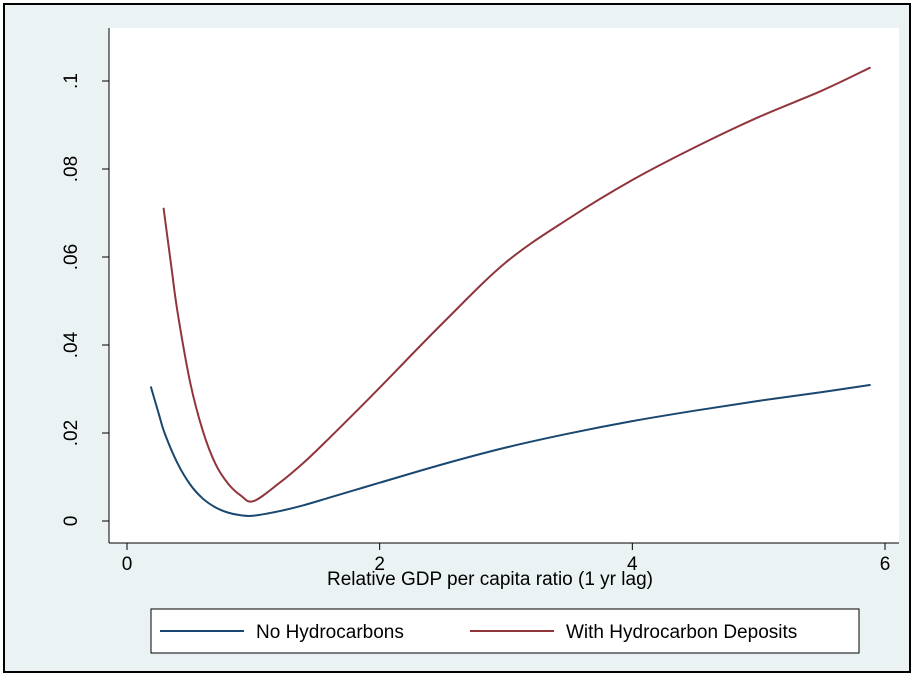 This screenshot has width=917, height=680. Describe the element at coordinates (379, 564) in the screenshot. I see `x-tick-label: 2` at that location.